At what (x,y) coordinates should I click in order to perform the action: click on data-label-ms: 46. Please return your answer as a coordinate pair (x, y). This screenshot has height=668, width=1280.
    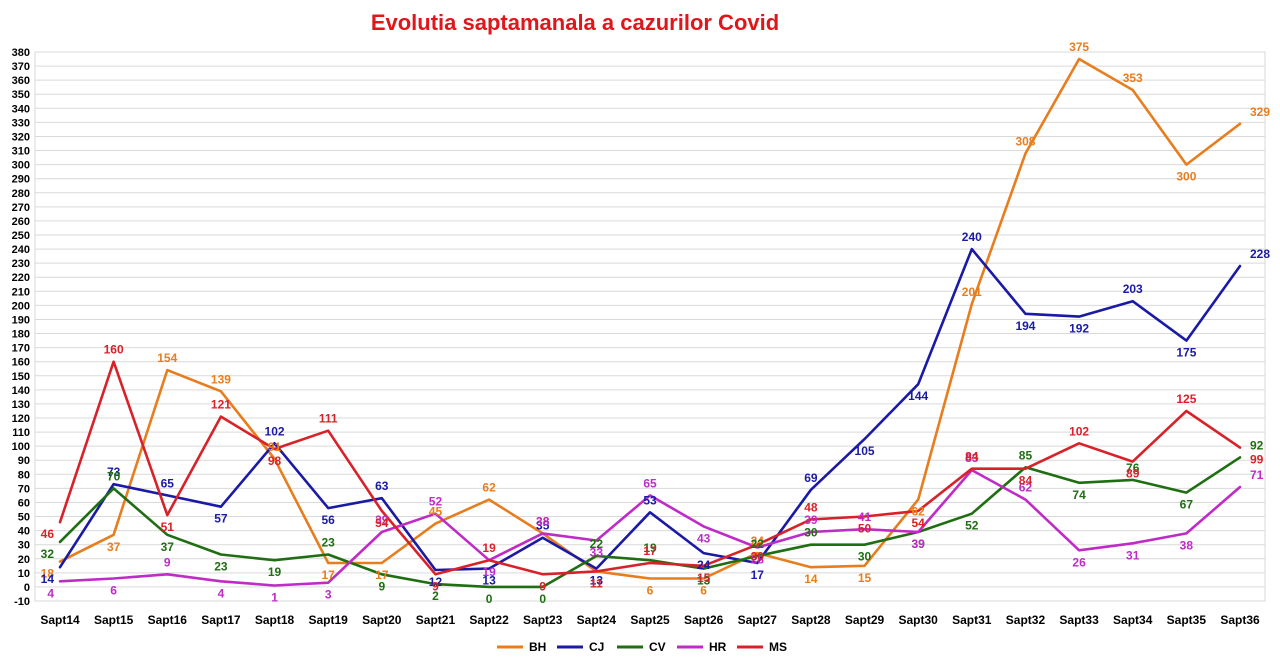
    Looking at the image, I should click on (48, 534).